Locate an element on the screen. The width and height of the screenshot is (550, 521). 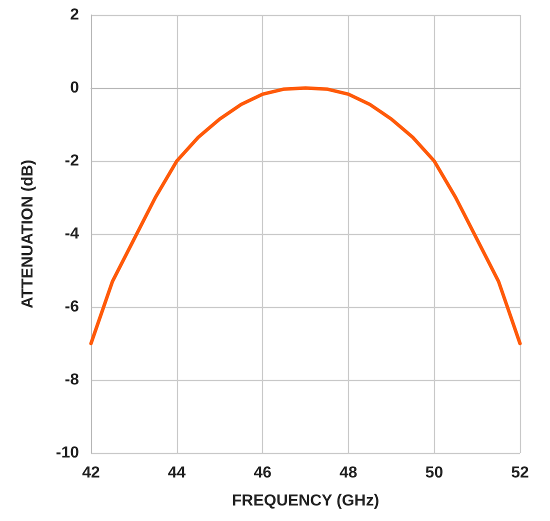
y-tick-label: -6 is located at coordinates (72, 307).